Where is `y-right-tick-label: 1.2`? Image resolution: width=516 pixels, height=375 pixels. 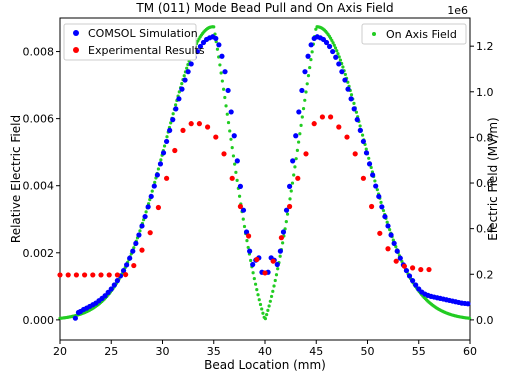
y-right-tick-label: 1.2 is located at coordinates (485, 46).